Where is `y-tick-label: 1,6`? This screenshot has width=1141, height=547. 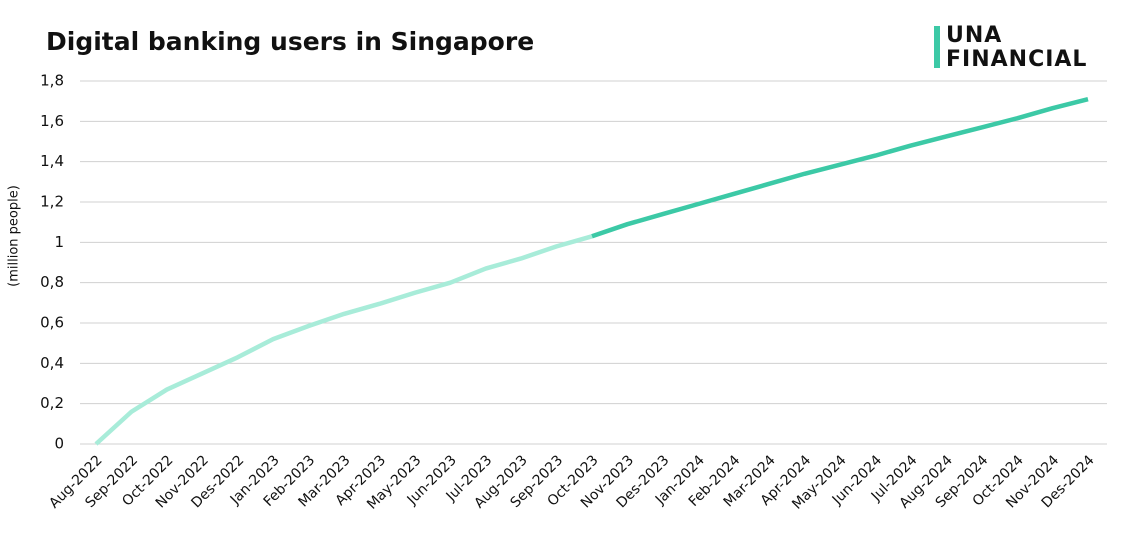 y-tick-label: 1,6 is located at coordinates (52, 121).